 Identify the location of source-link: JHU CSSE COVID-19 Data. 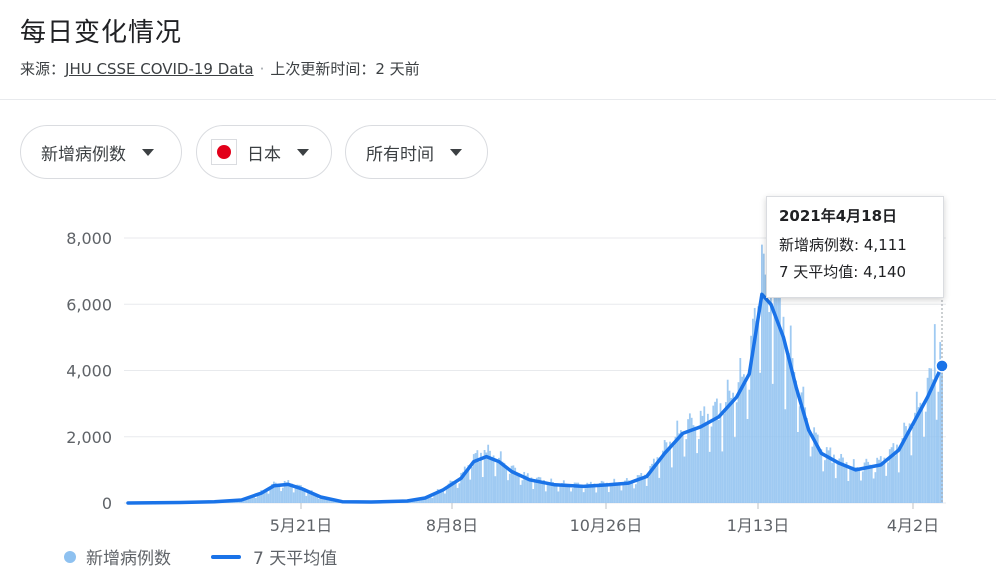
(159, 69).